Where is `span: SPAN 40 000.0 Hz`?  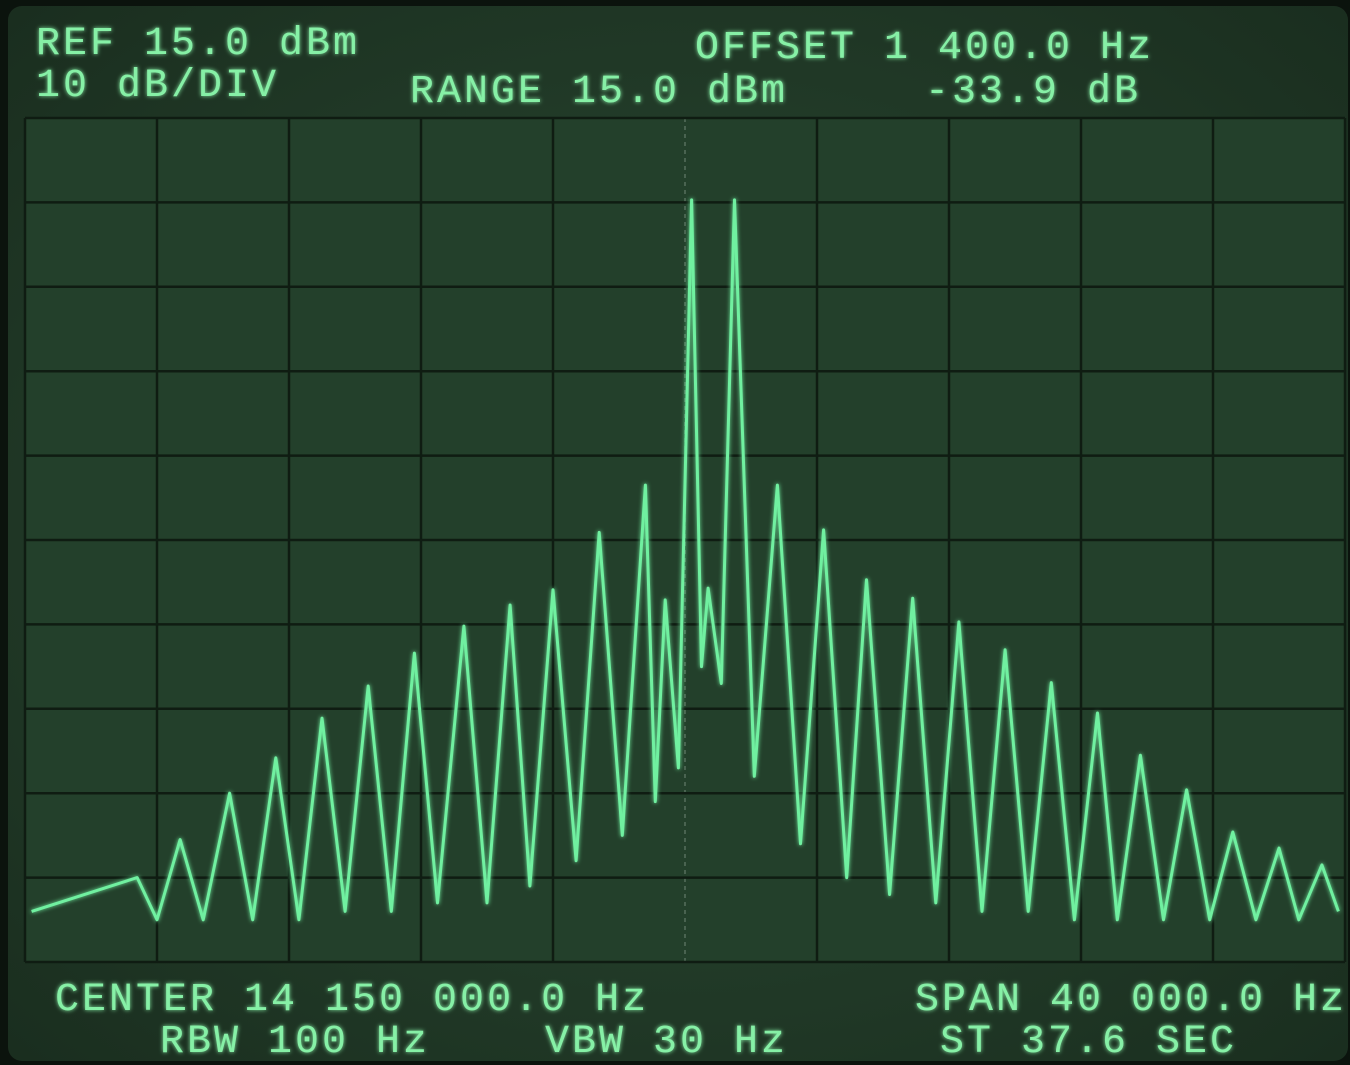
span: SPAN 40 000.0 Hz is located at coordinates (1131, 1000).